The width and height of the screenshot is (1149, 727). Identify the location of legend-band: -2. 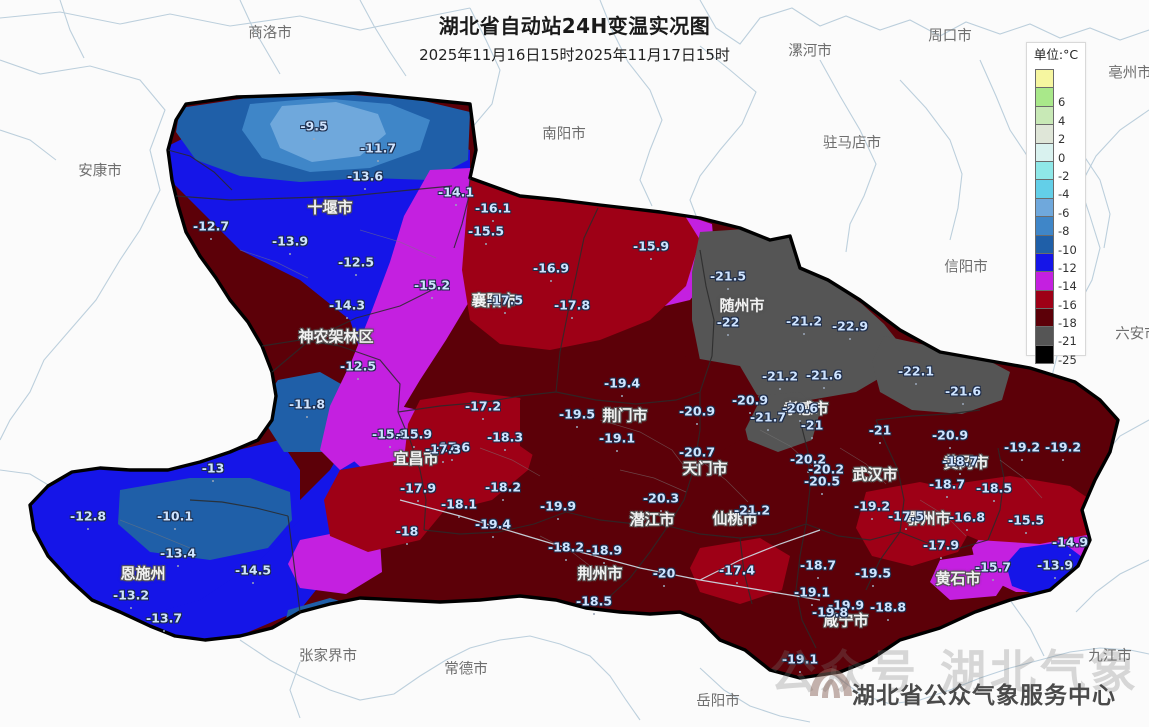
(1052, 170).